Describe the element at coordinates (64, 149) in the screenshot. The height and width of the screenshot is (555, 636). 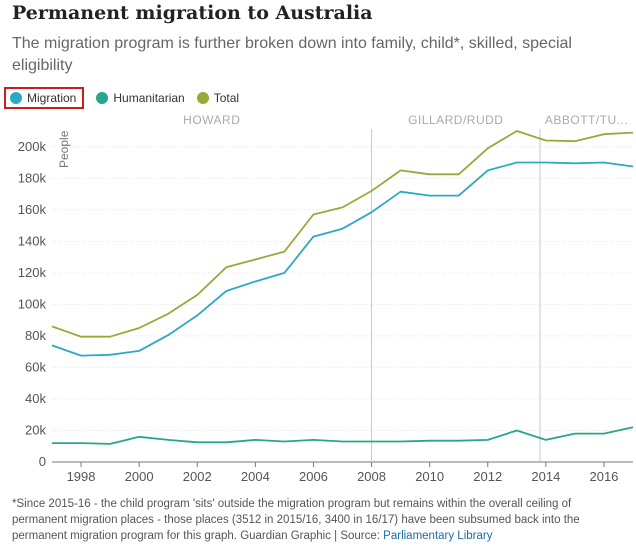
I see `y-axis-label: People` at that location.